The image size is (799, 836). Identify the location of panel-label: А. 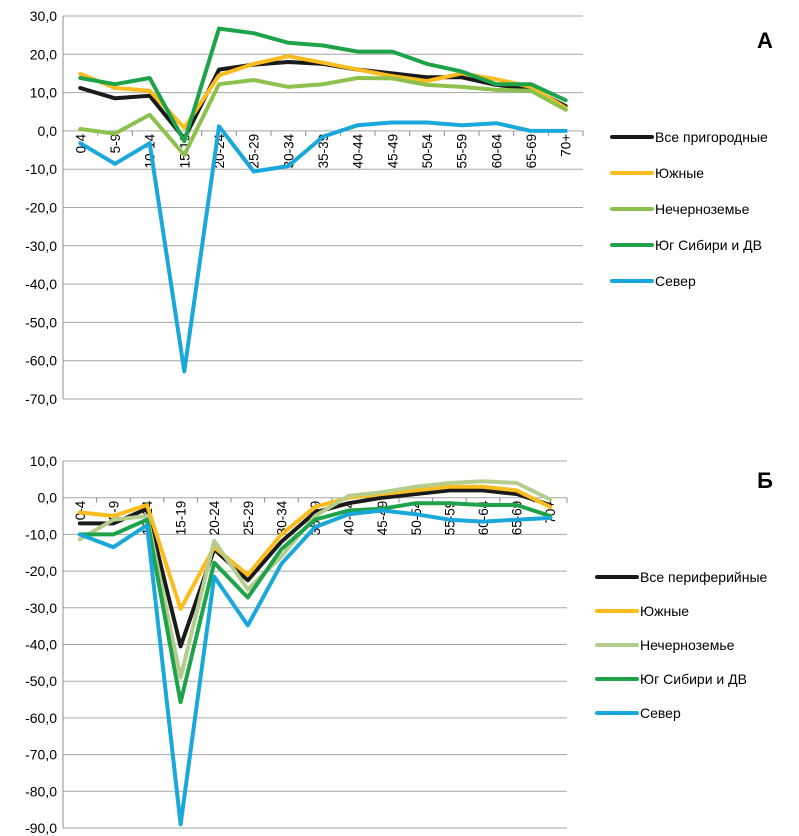
(765, 40).